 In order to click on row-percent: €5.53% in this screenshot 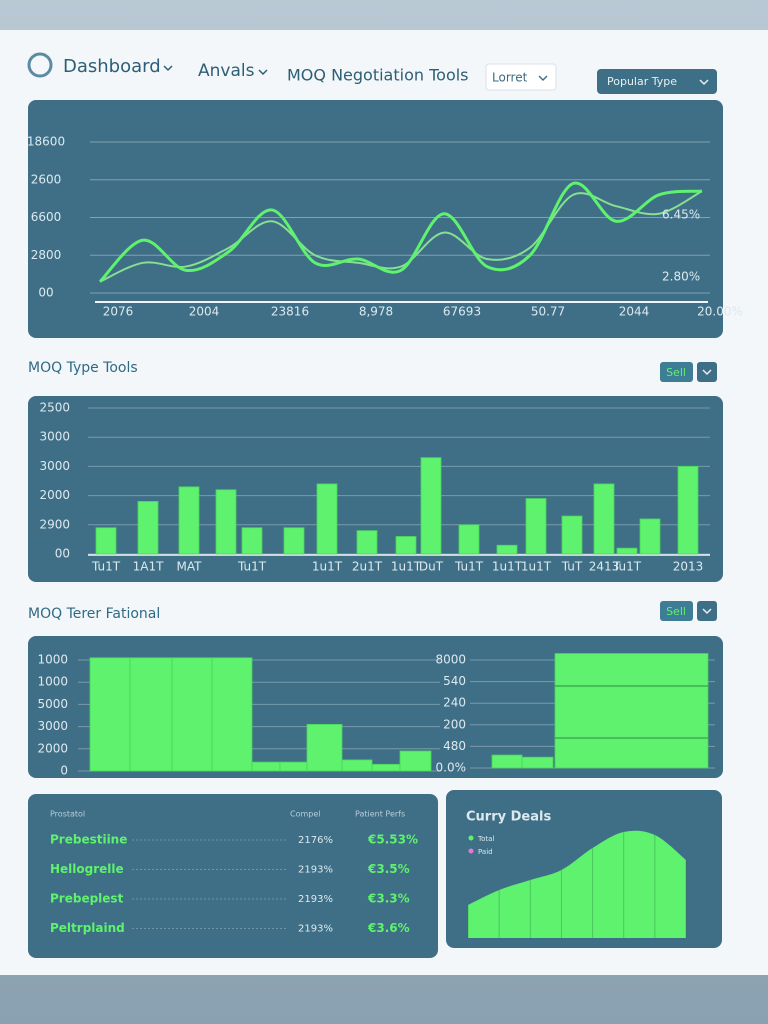, I will do `click(392, 840)`.